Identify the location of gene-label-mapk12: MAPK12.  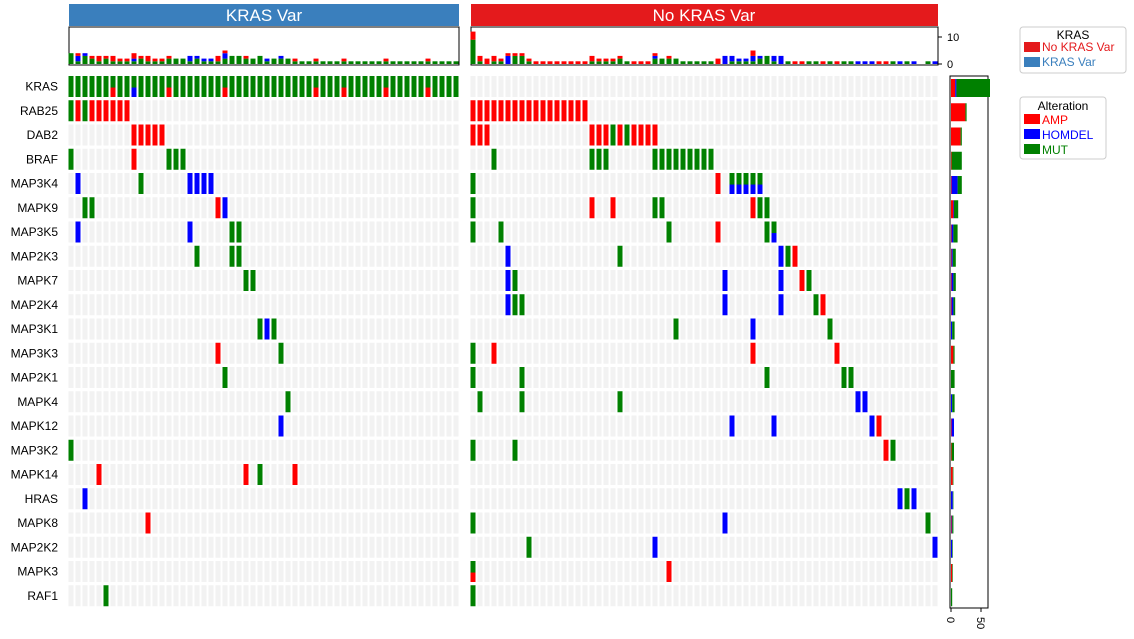
(35, 426).